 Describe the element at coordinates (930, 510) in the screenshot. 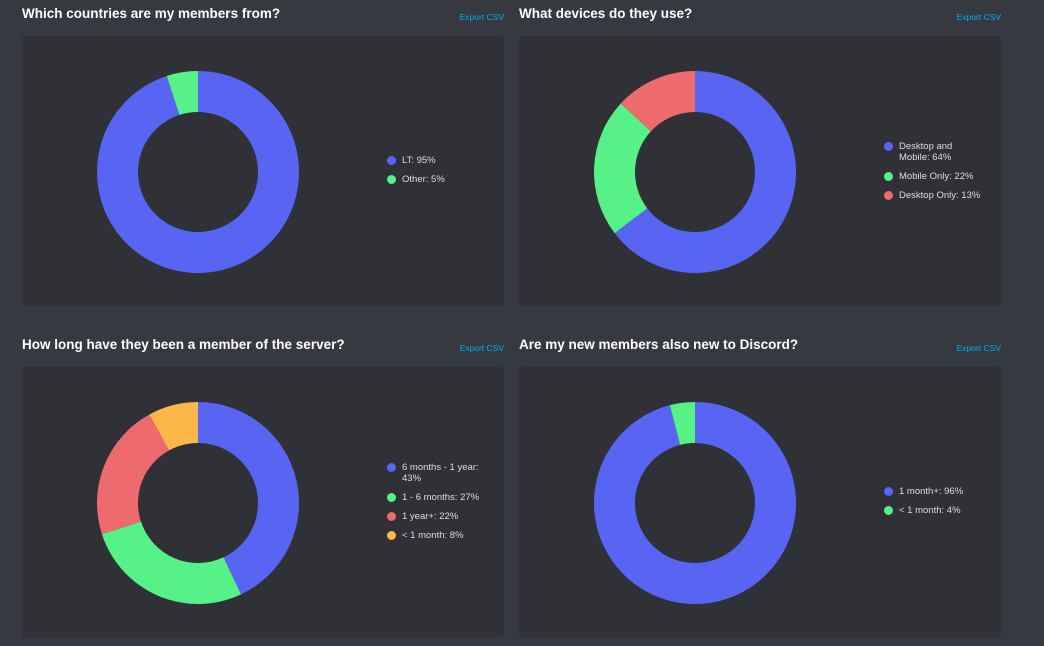

I see `legend-label: < 1 month: 4%` at that location.